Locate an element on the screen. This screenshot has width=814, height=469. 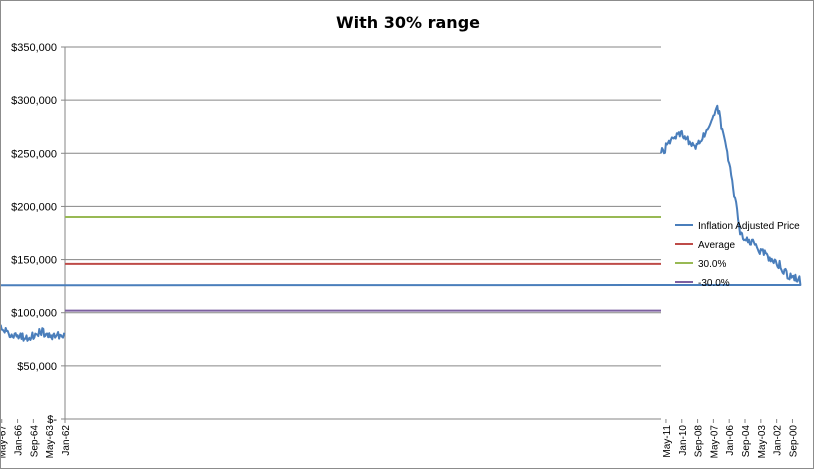
x-tick-label: May-03 is located at coordinates (762, 442).